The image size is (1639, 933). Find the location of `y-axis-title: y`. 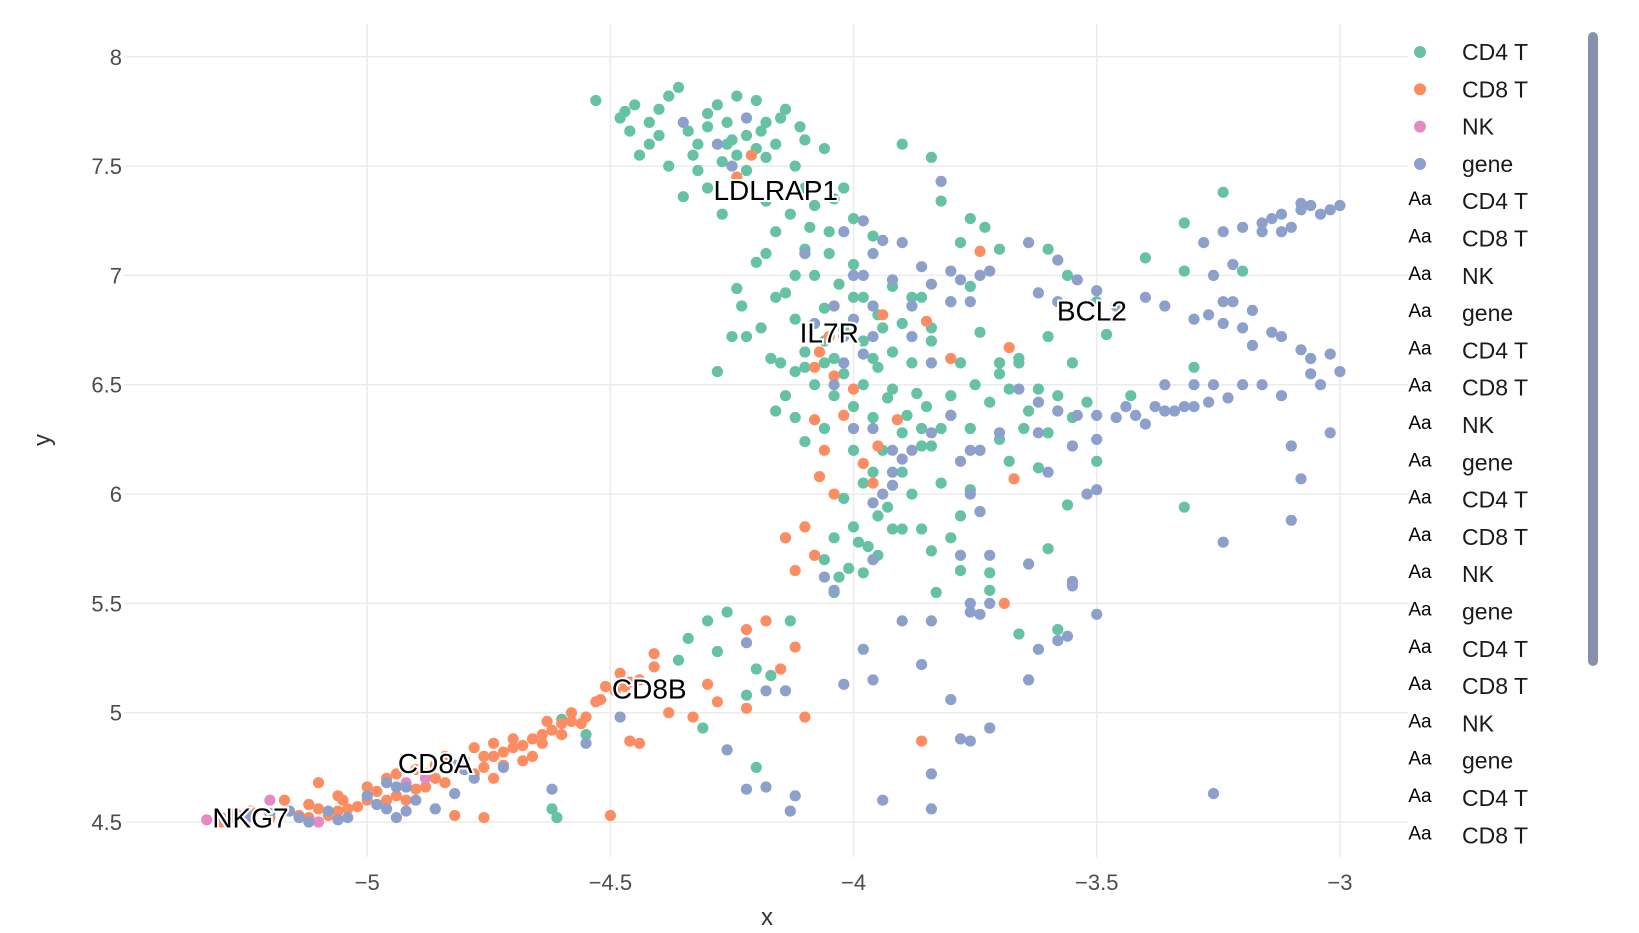

y-axis-title: y is located at coordinates (42, 440).